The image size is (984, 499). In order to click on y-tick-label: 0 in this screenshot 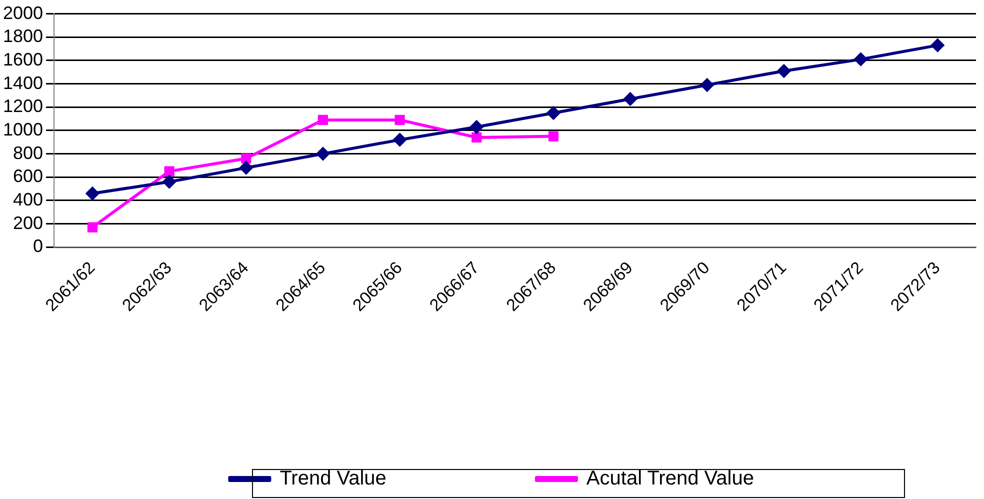, I will do `click(38, 246)`.